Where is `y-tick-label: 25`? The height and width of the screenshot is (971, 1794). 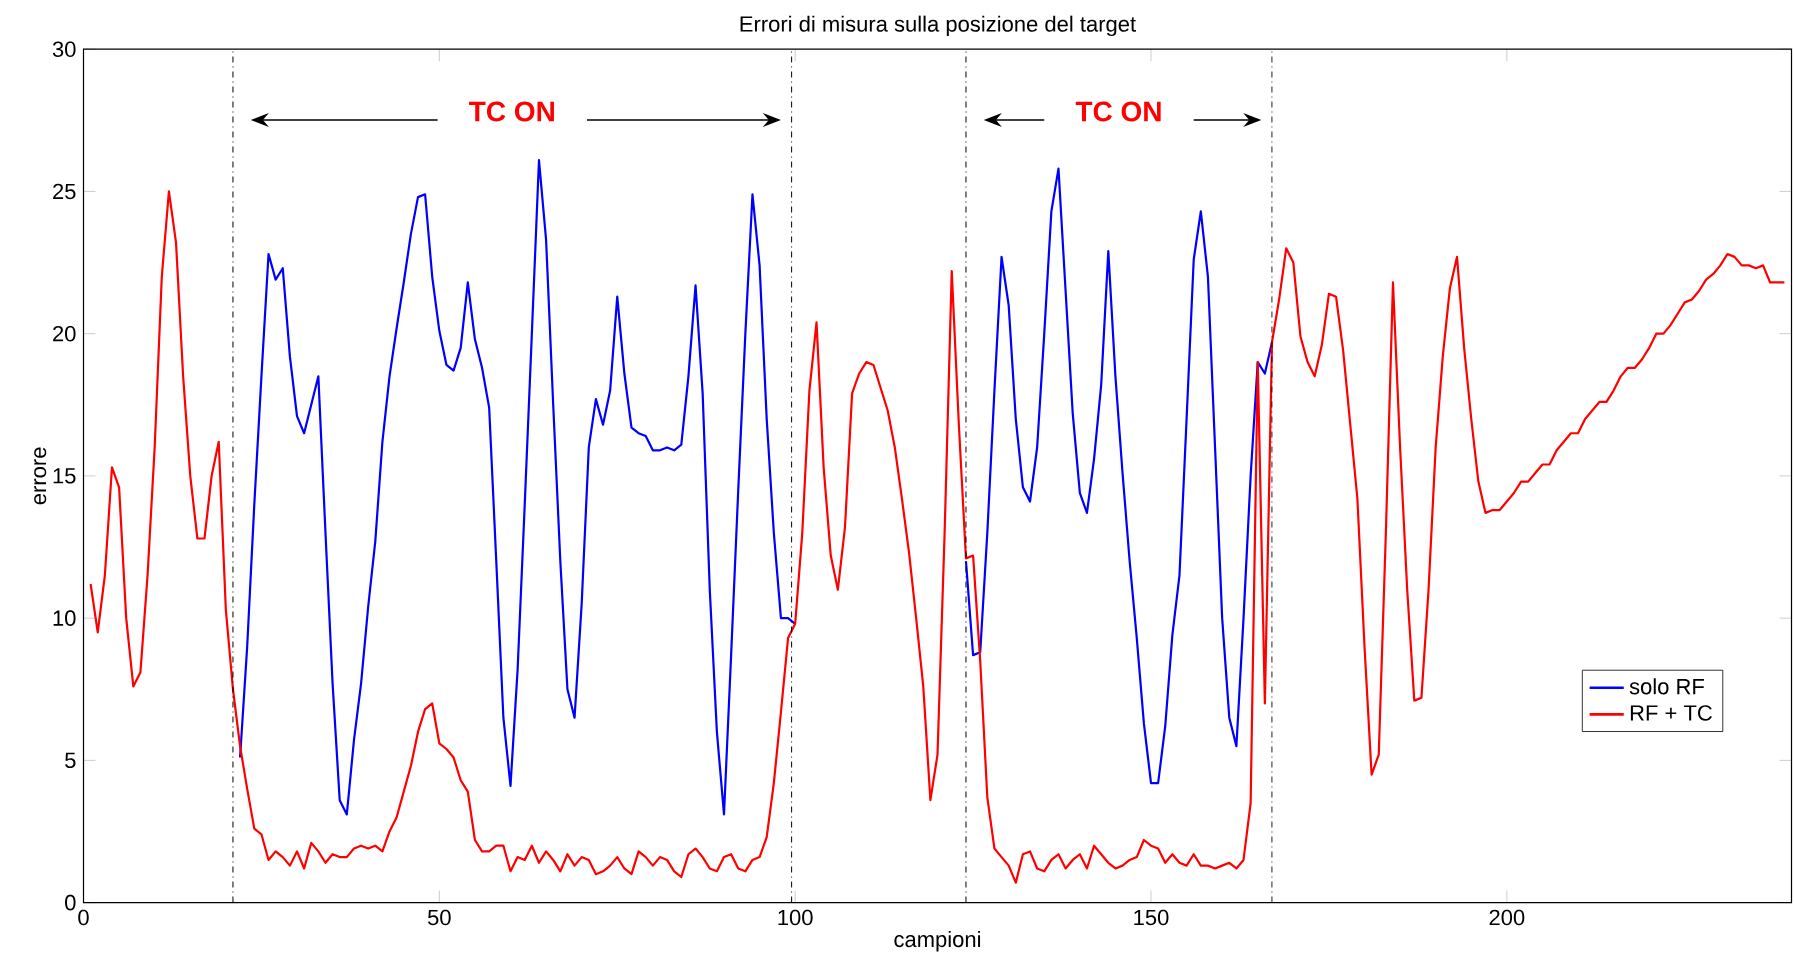 y-tick-label: 25 is located at coordinates (64, 191).